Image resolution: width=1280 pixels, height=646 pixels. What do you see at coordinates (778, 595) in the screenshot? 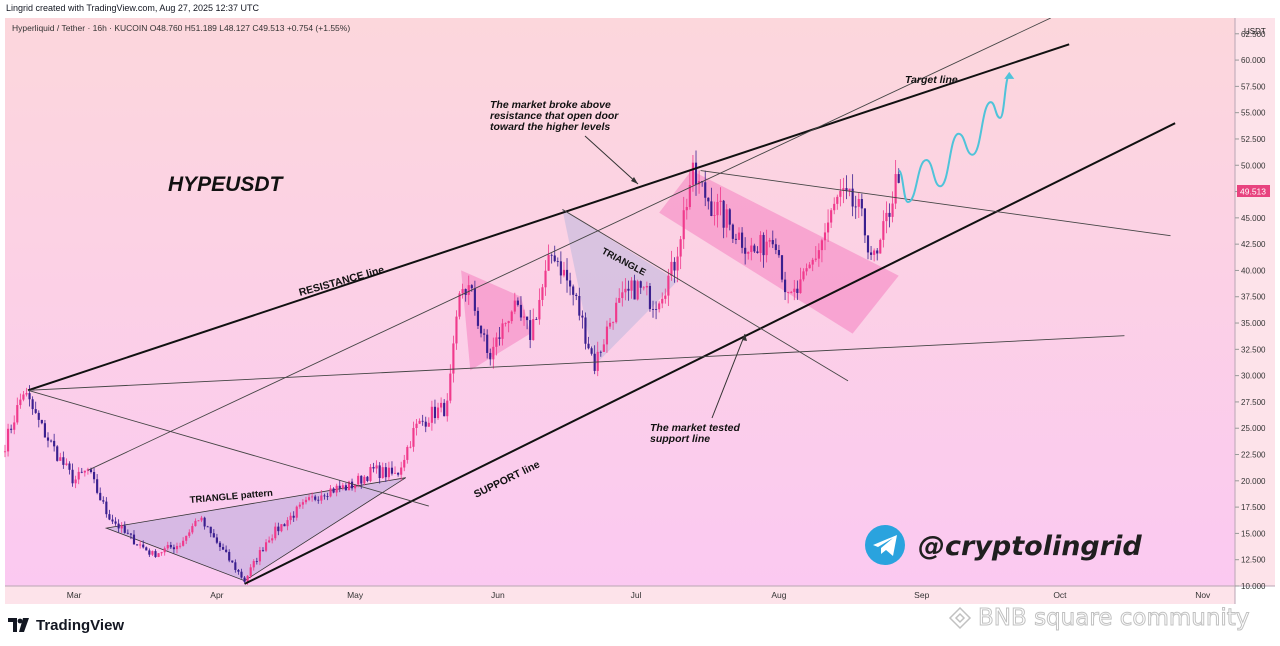
I see `x-tick-label: Aug` at bounding box center [778, 595].